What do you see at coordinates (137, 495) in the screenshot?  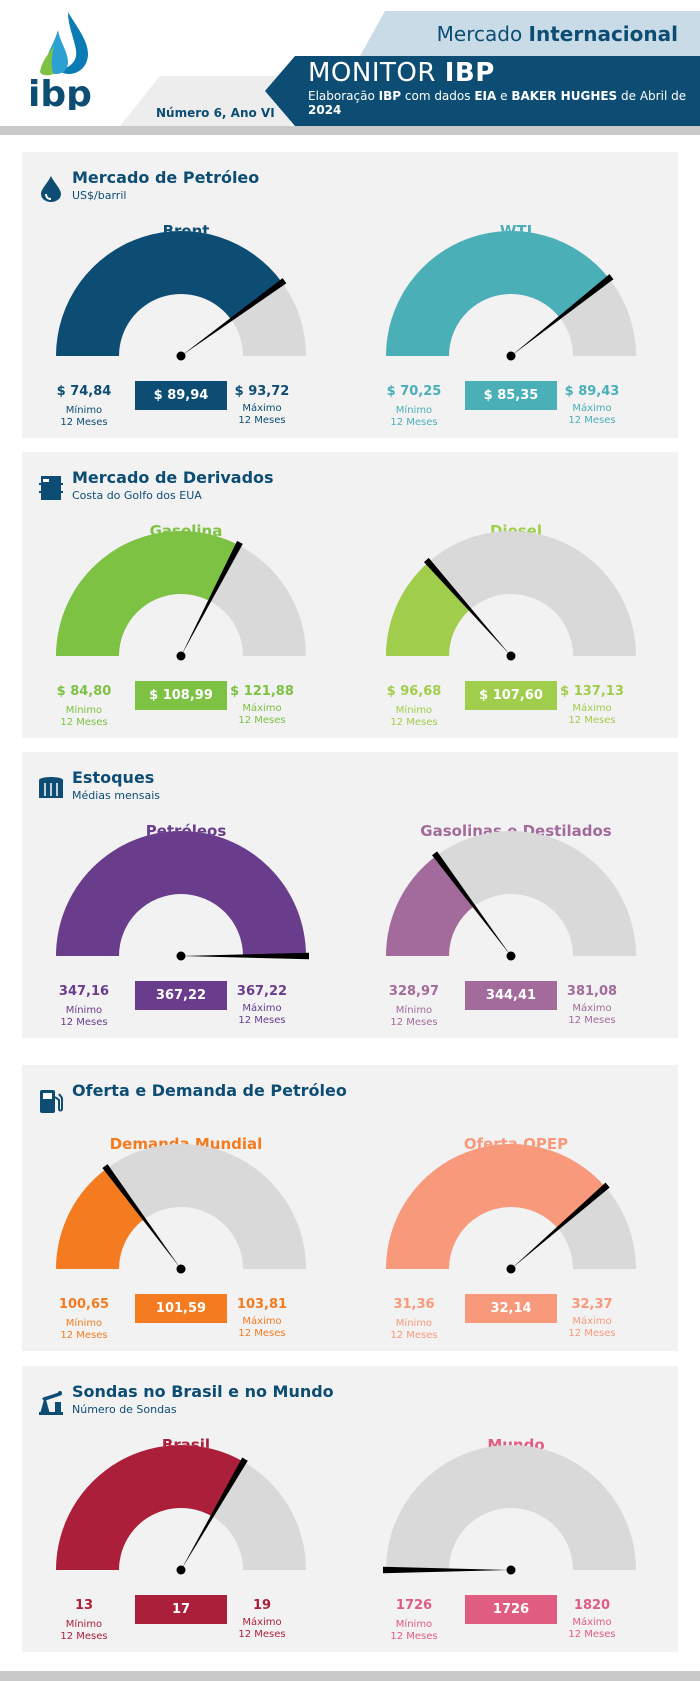 I see `section-subtitle: Costa do Golfo dos EUA` at bounding box center [137, 495].